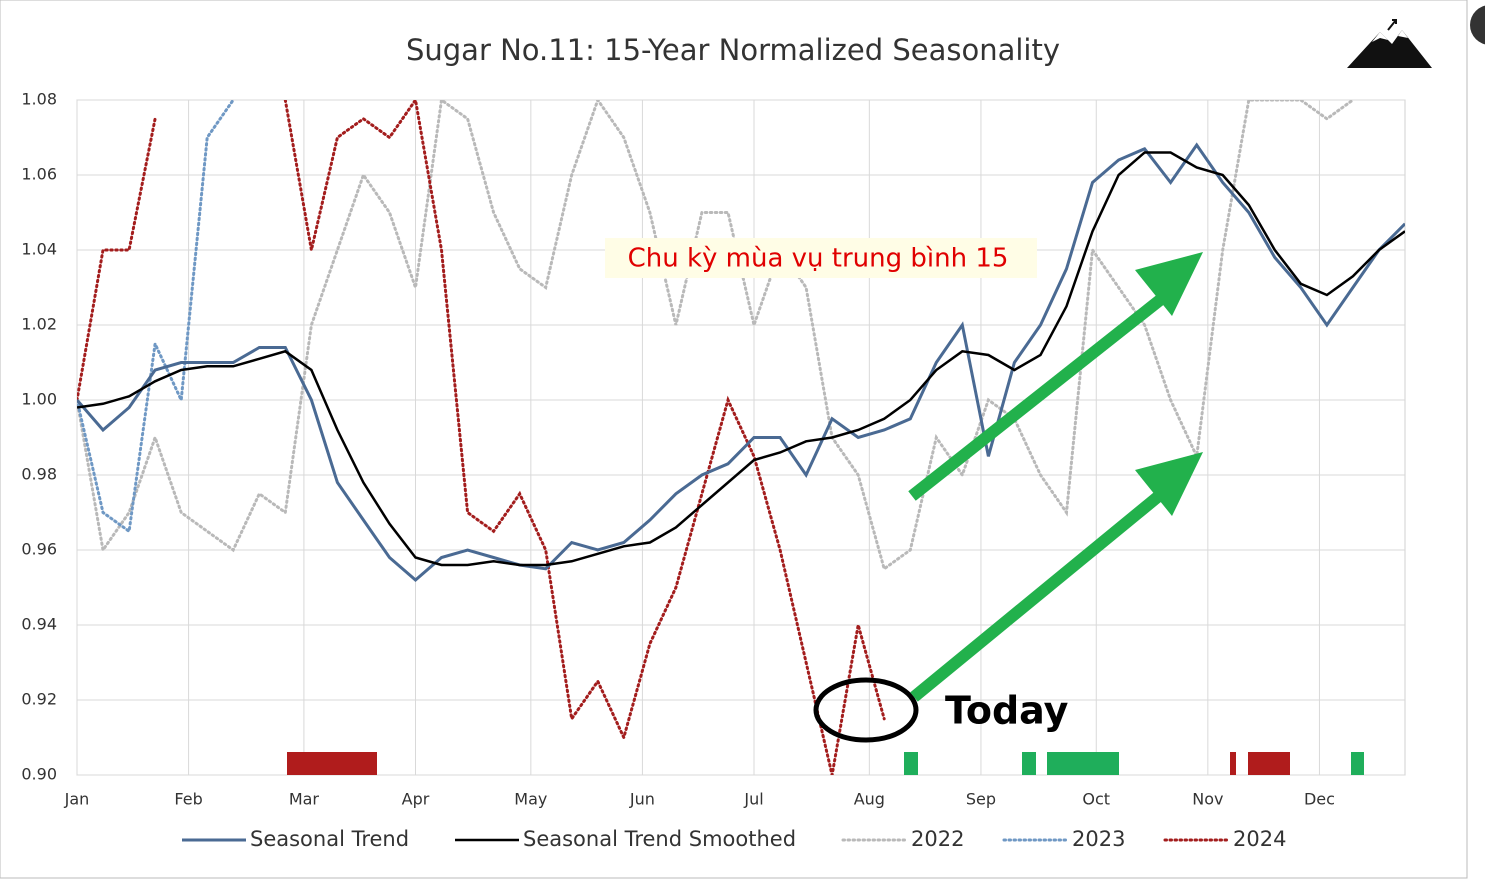 This screenshot has width=1485, height=892. Describe the element at coordinates (188, 799) in the screenshot. I see `x-tick-label: Feb` at that location.